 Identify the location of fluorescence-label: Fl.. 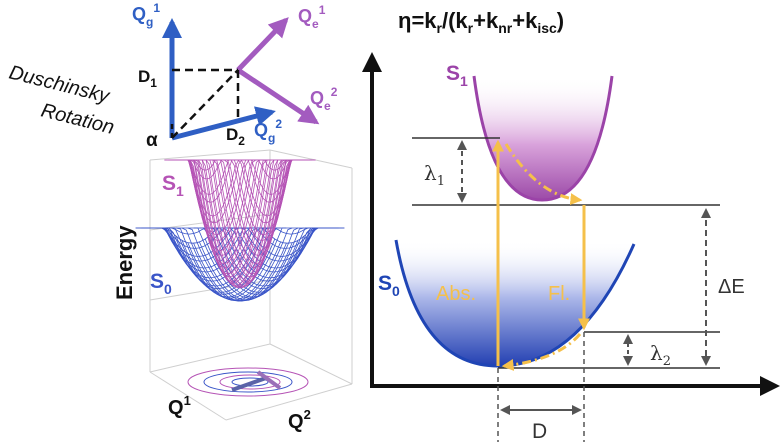
(559, 294).